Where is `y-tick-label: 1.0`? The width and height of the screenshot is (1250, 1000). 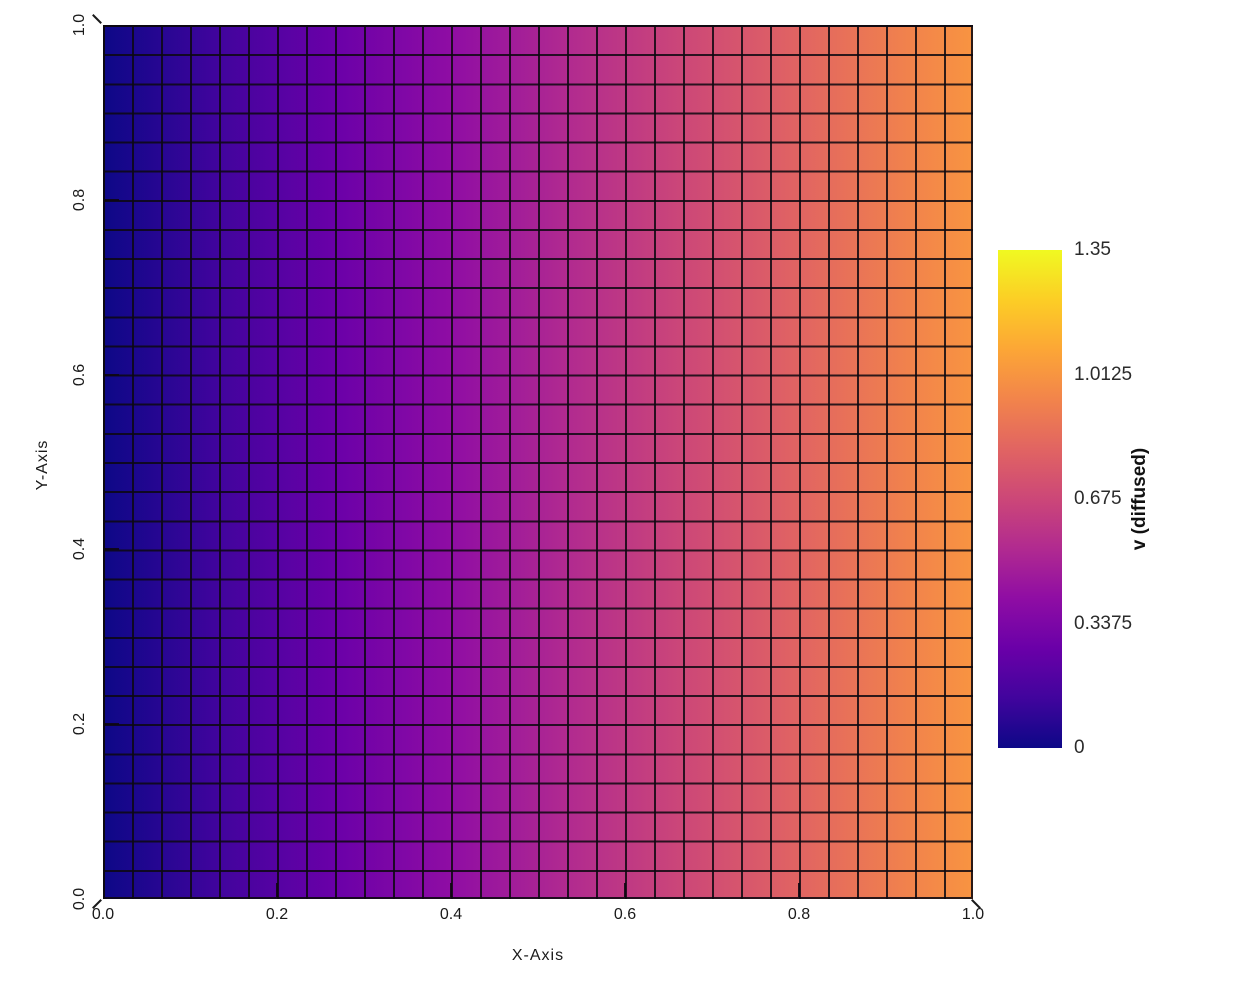
y-tick-label: 1.0 is located at coordinates (79, 25).